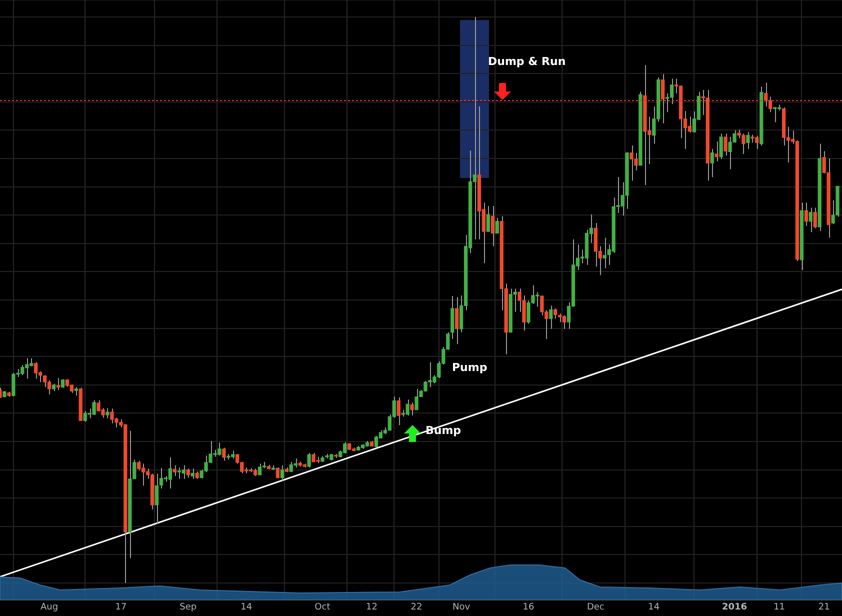  Describe the element at coordinates (735, 607) in the screenshot. I see `x-tick-label: 2016` at that location.